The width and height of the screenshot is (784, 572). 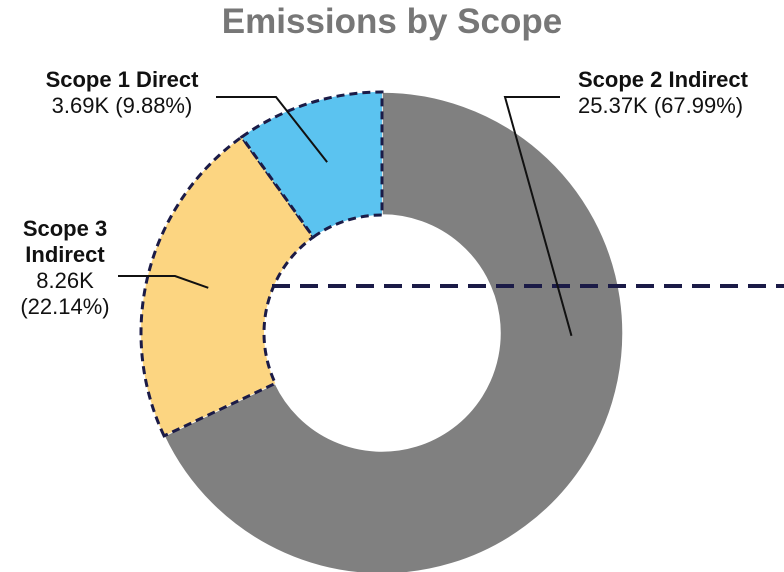 I want to click on slice-label-value: 25.37K (67.99%), so click(x=681, y=106).